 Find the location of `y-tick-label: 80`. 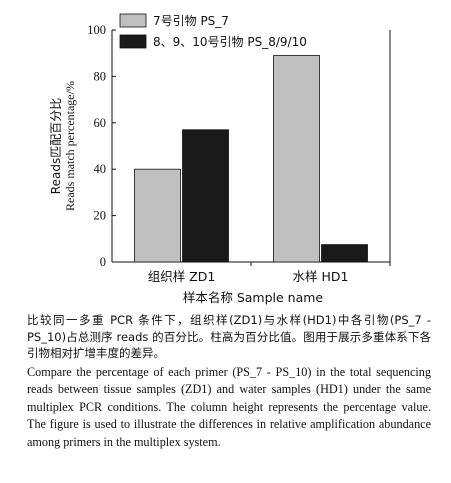

y-tick-label: 80 is located at coordinates (100, 76).